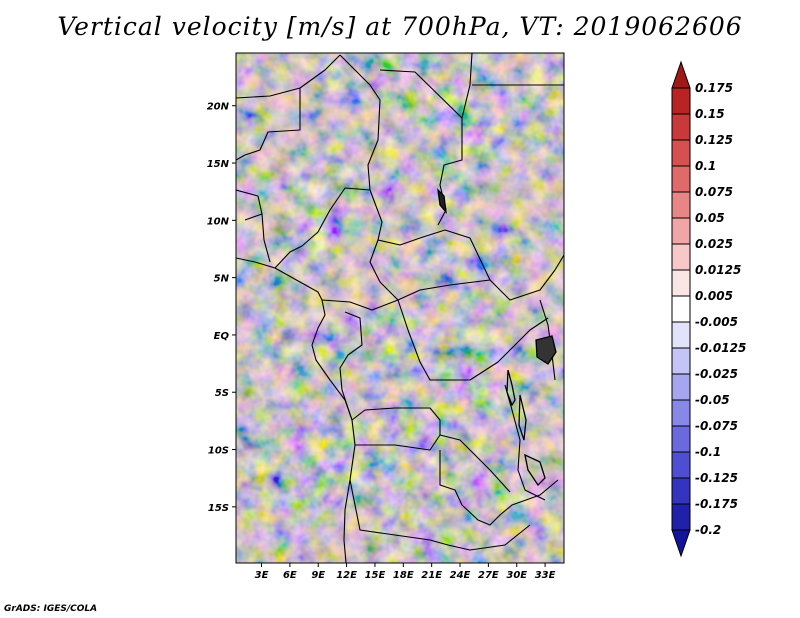  What do you see at coordinates (714, 296) in the screenshot?
I see `colorbar-label: 0.005` at bounding box center [714, 296].